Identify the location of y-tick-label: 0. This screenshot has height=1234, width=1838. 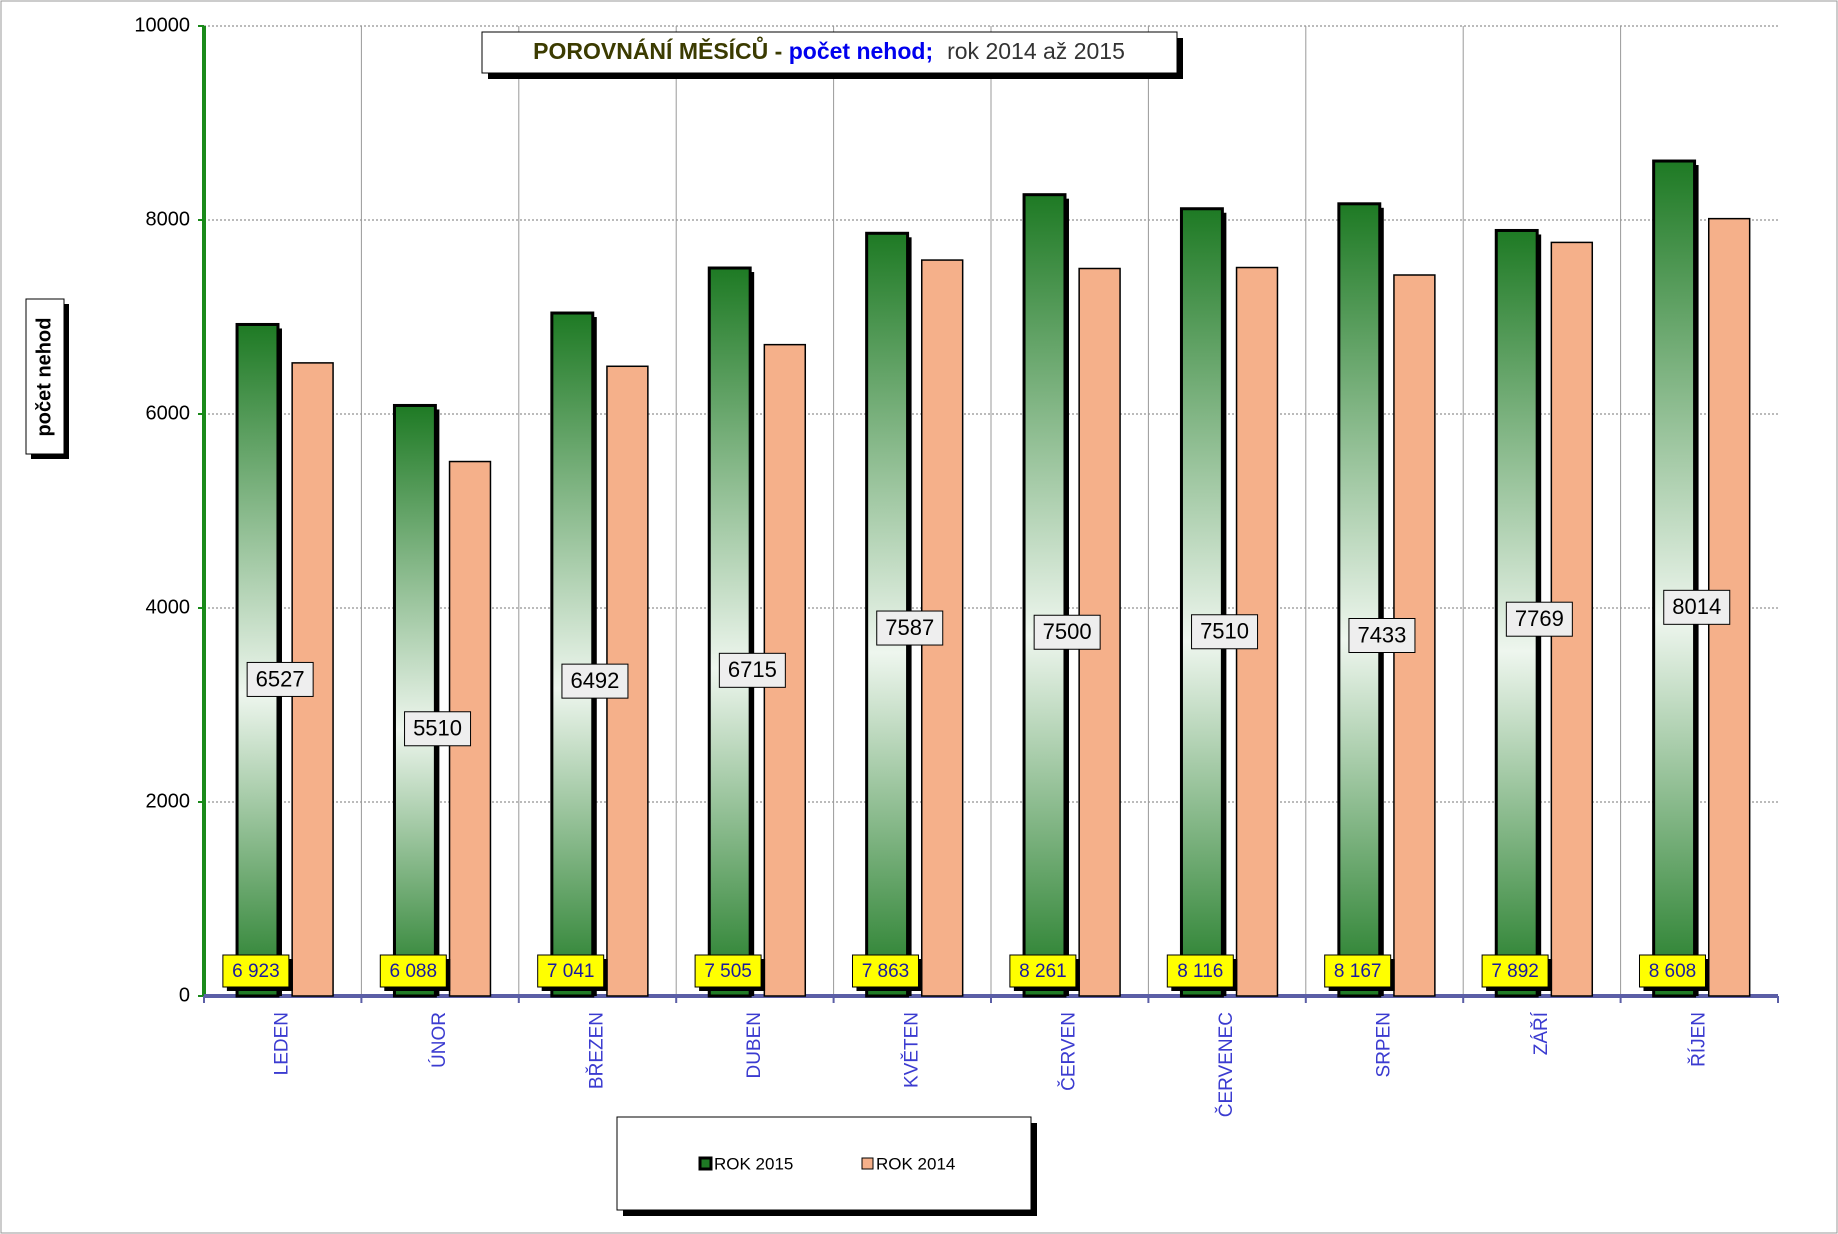
(184, 995).